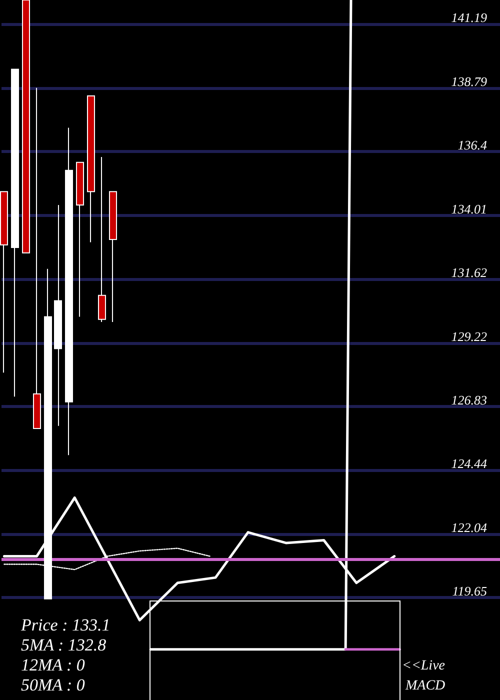 The width and height of the screenshot is (500, 700). What do you see at coordinates (469, 208) in the screenshot?
I see `y-tick-label: 134.01` at bounding box center [469, 208].